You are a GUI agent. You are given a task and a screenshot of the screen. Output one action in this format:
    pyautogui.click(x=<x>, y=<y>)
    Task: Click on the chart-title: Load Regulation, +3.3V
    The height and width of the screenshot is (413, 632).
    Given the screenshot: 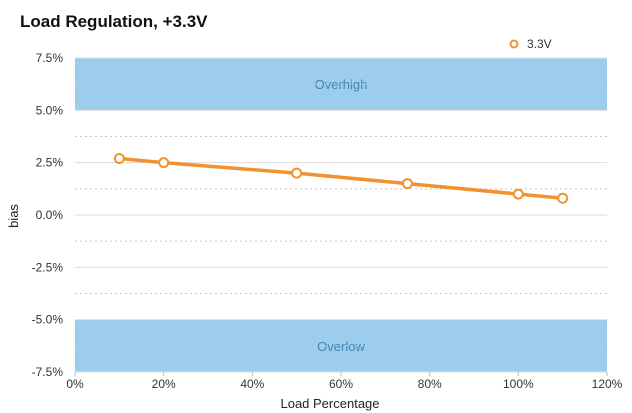 What is the action you would take?
    pyautogui.click(x=114, y=21)
    